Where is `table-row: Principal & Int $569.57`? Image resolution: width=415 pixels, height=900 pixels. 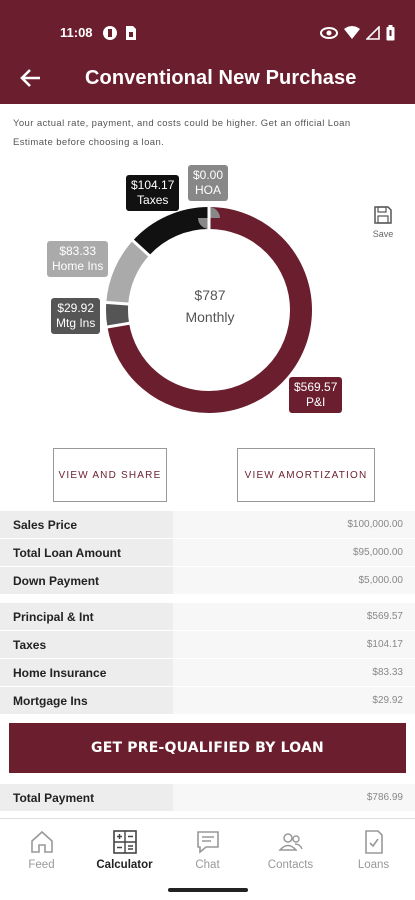 table-row: Principal & Int $569.57 is located at coordinates (207, 617).